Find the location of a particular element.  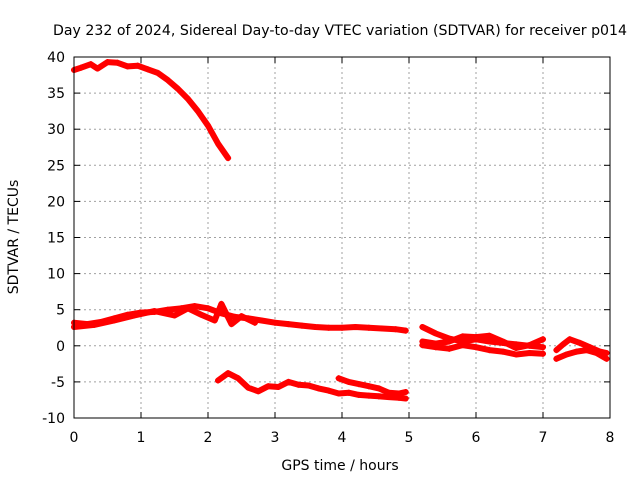

x-tick-label: 8 is located at coordinates (610, 438).